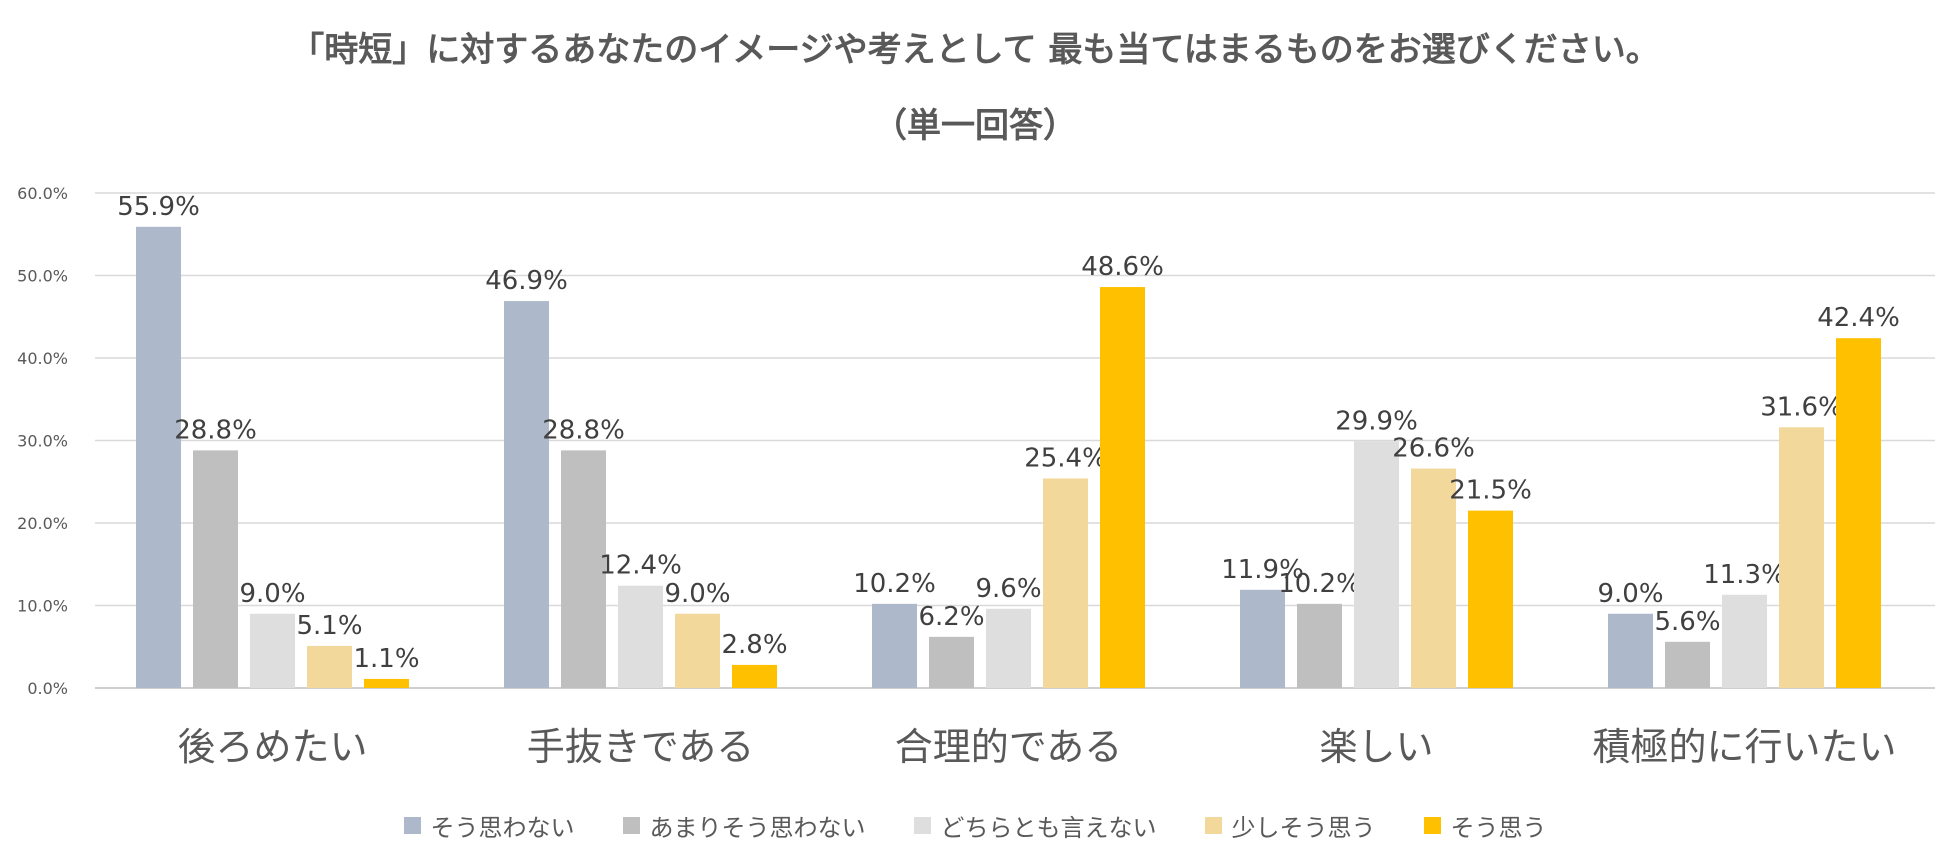 The width and height of the screenshot is (1950, 866). Describe the element at coordinates (1744, 747) in the screenshot. I see `x-category-label: 積極的に行いたい` at that location.